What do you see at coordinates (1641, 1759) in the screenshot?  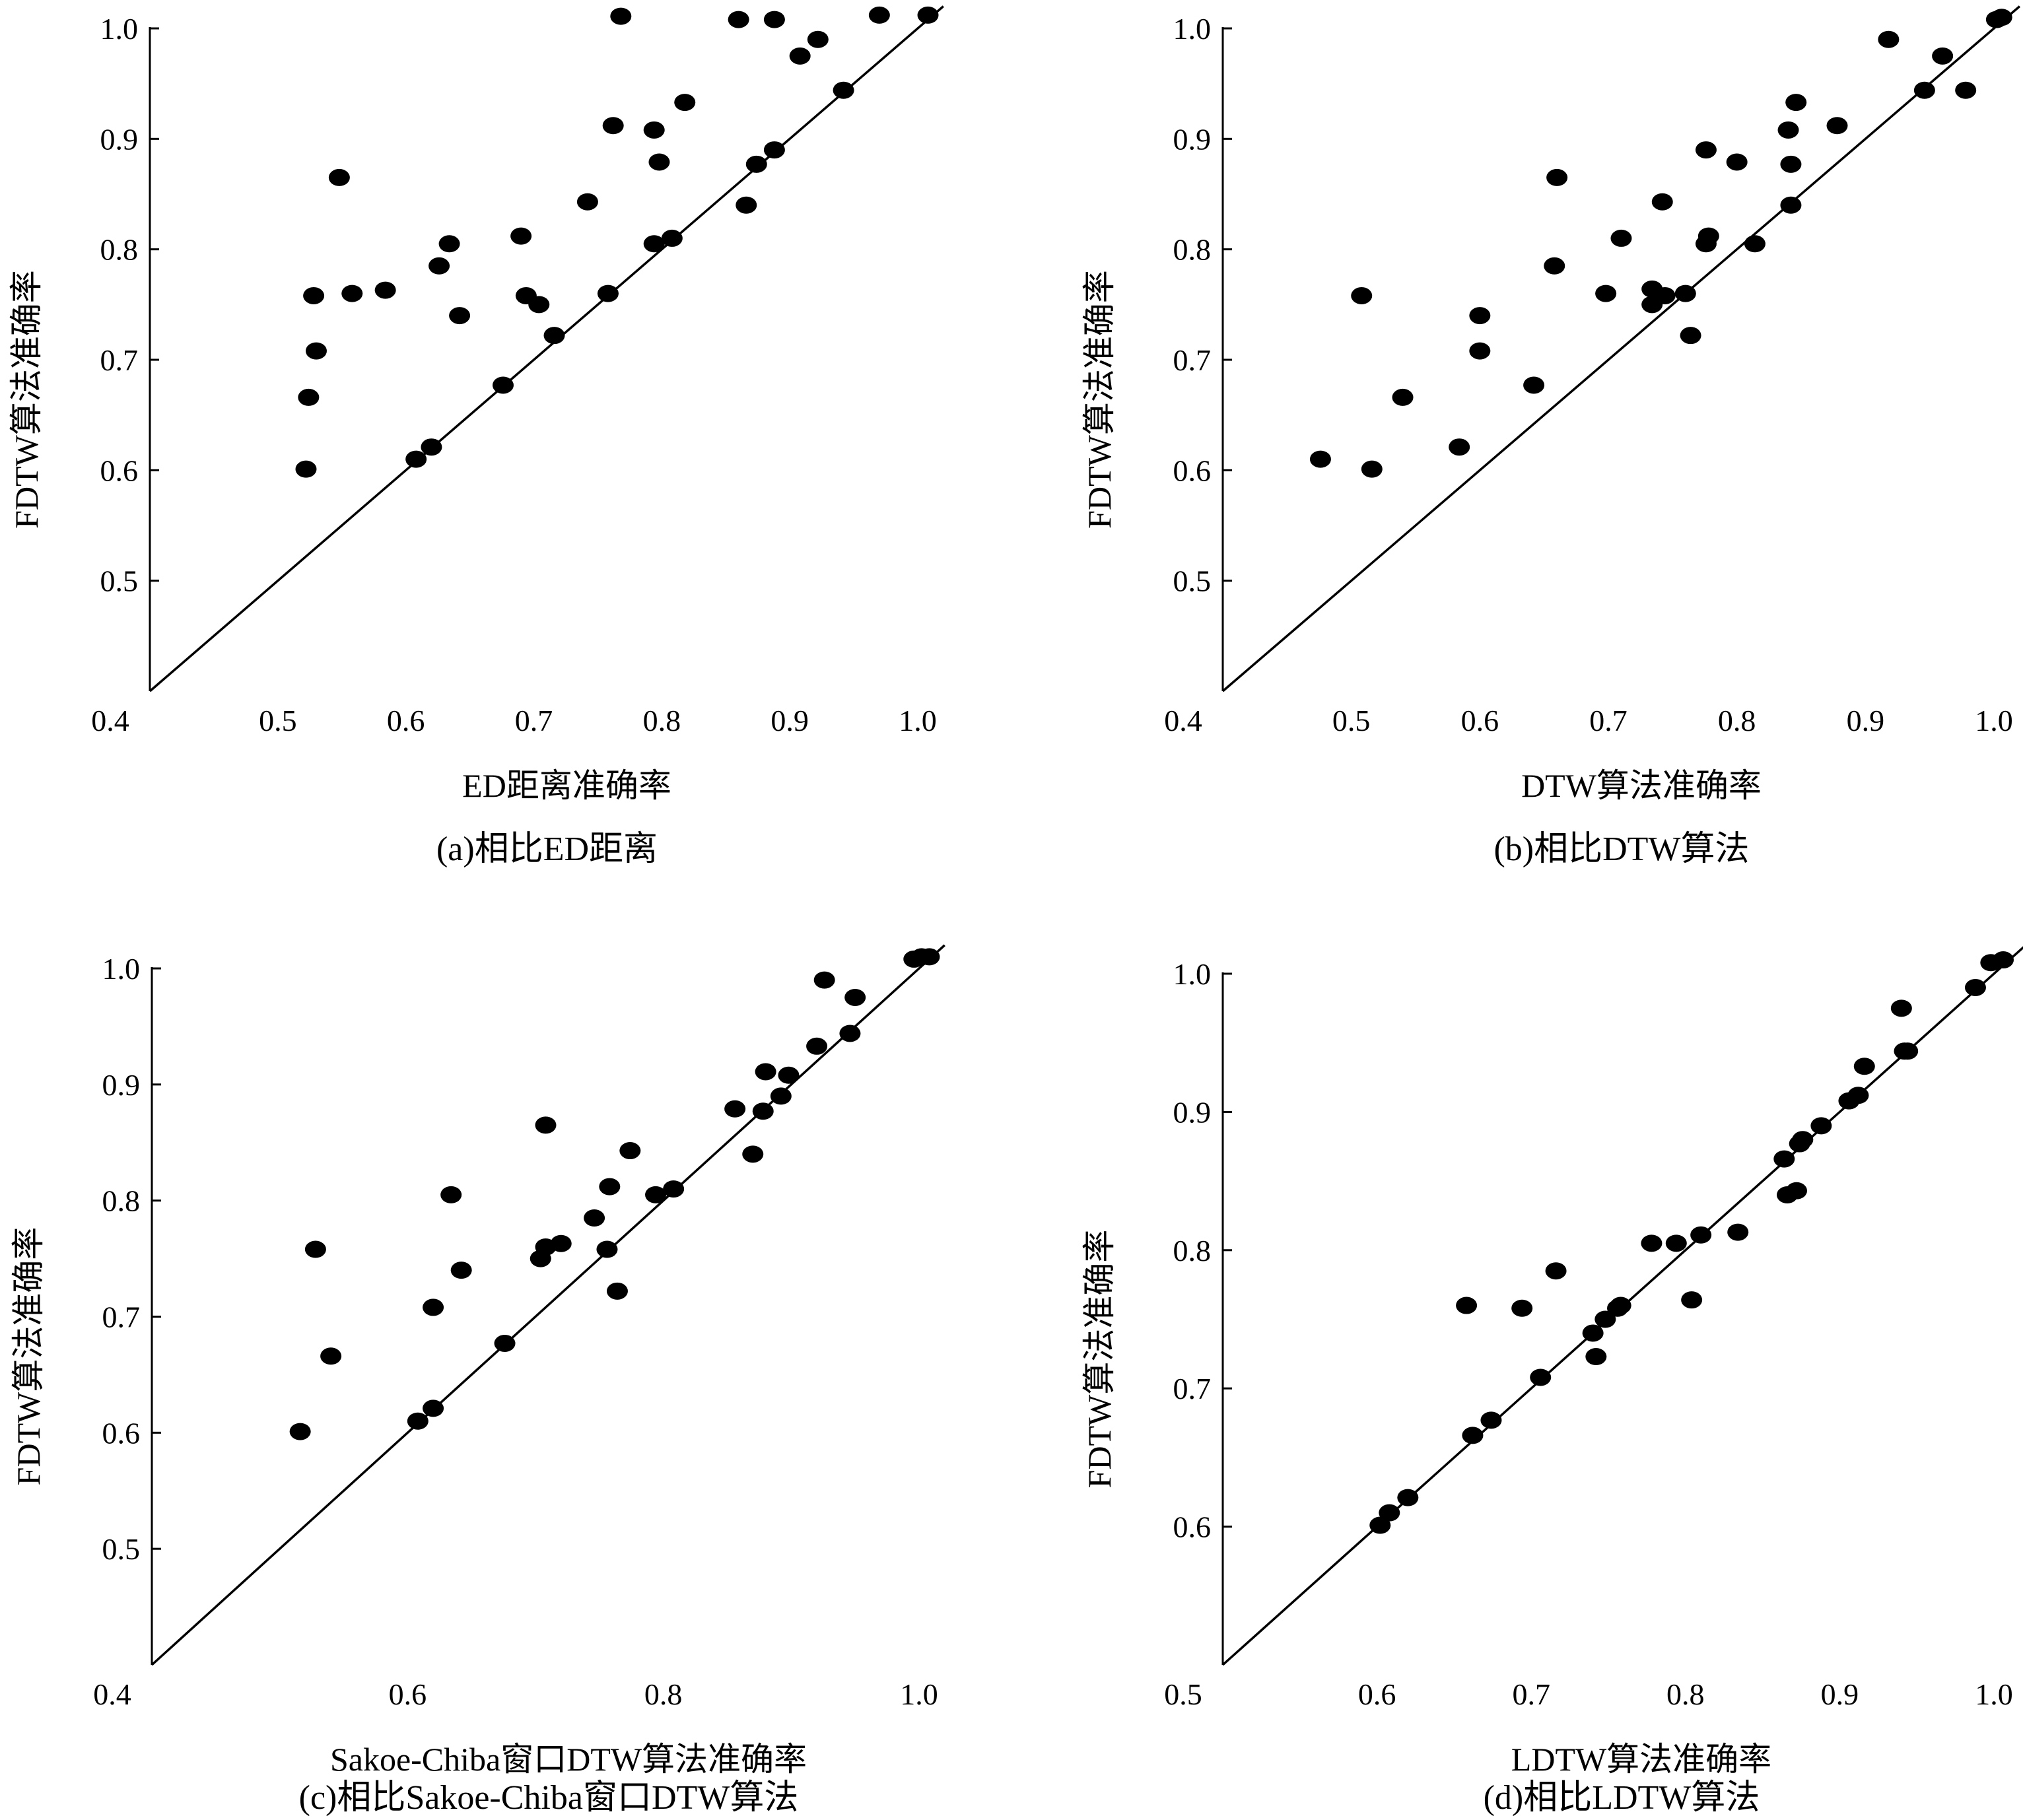 I see `x-axis-label: LDTW算法准确率` at bounding box center [1641, 1759].